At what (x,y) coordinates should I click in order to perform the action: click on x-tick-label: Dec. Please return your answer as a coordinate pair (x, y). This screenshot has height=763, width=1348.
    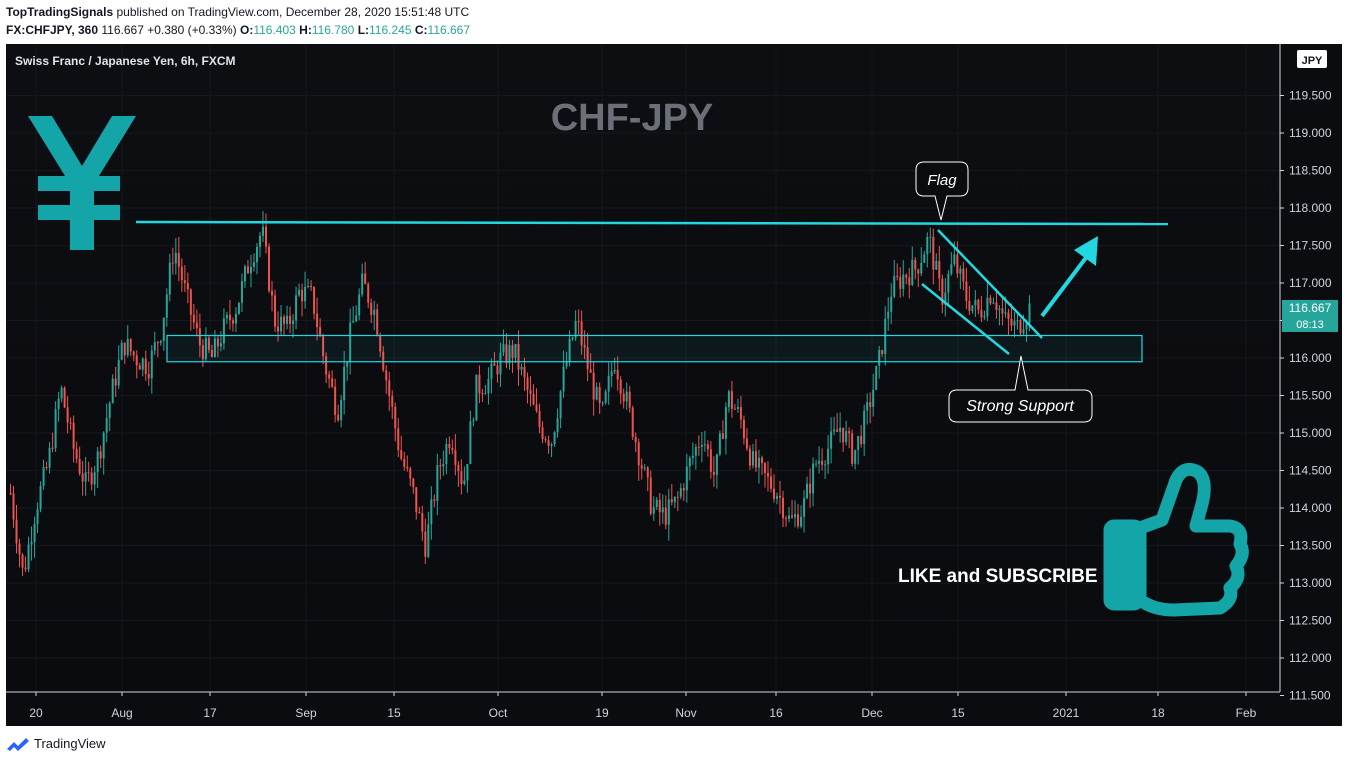
    Looking at the image, I should click on (871, 713).